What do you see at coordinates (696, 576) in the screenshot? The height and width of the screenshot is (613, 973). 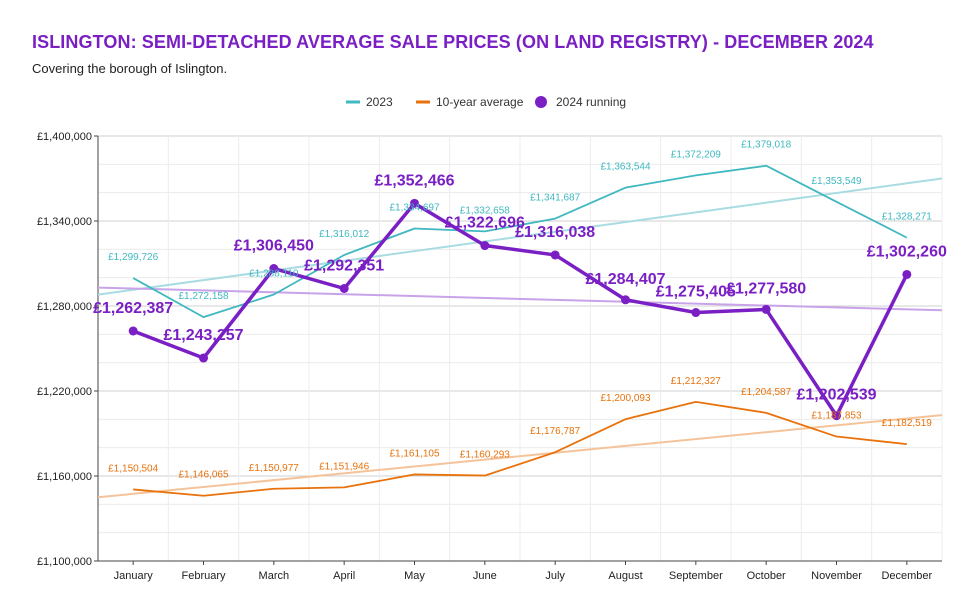 I see `x-tick-label: September` at bounding box center [696, 576].